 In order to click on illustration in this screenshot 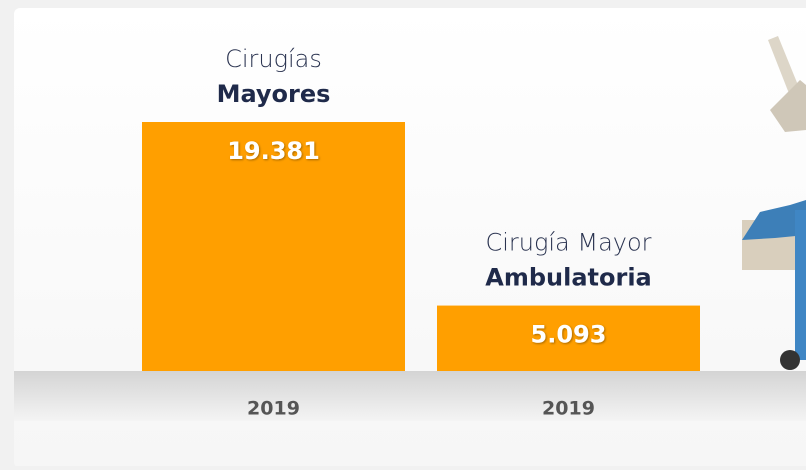, I will do `click(774, 203)`.